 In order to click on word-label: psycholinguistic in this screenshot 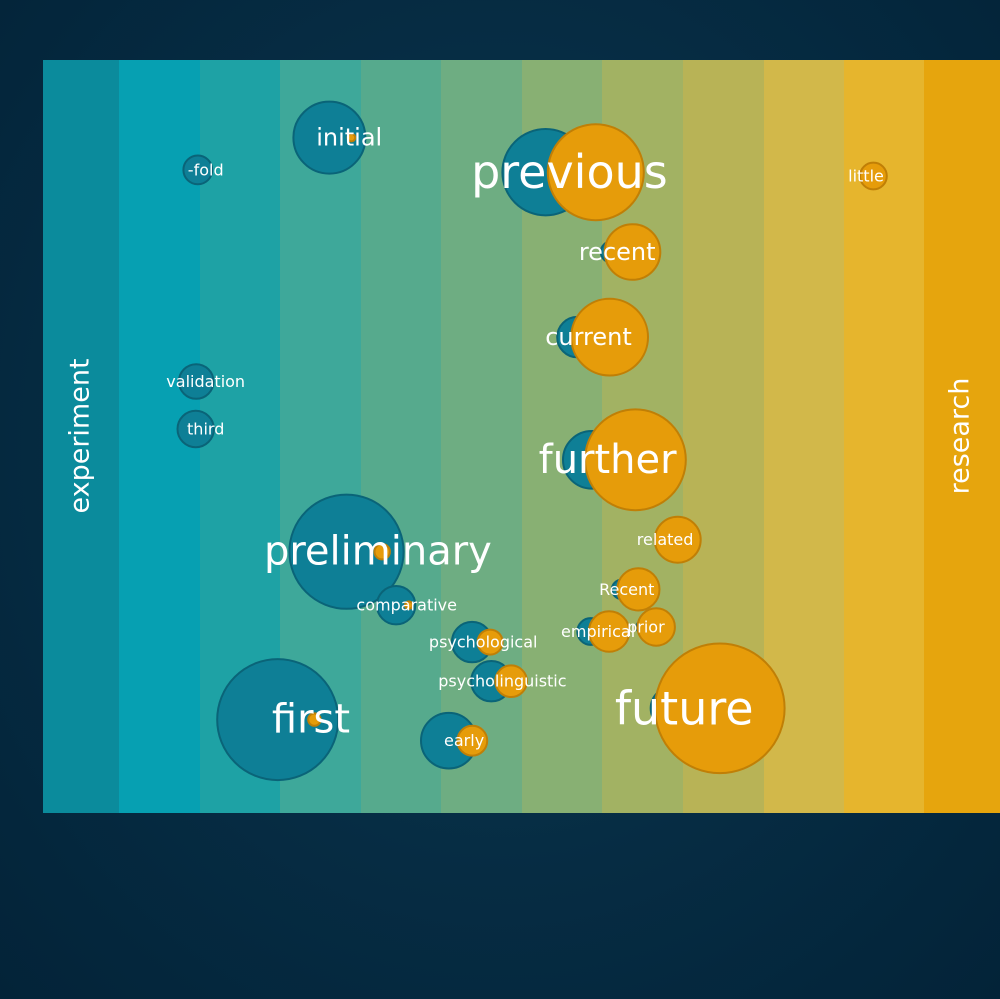, I will do `click(502, 681)`.